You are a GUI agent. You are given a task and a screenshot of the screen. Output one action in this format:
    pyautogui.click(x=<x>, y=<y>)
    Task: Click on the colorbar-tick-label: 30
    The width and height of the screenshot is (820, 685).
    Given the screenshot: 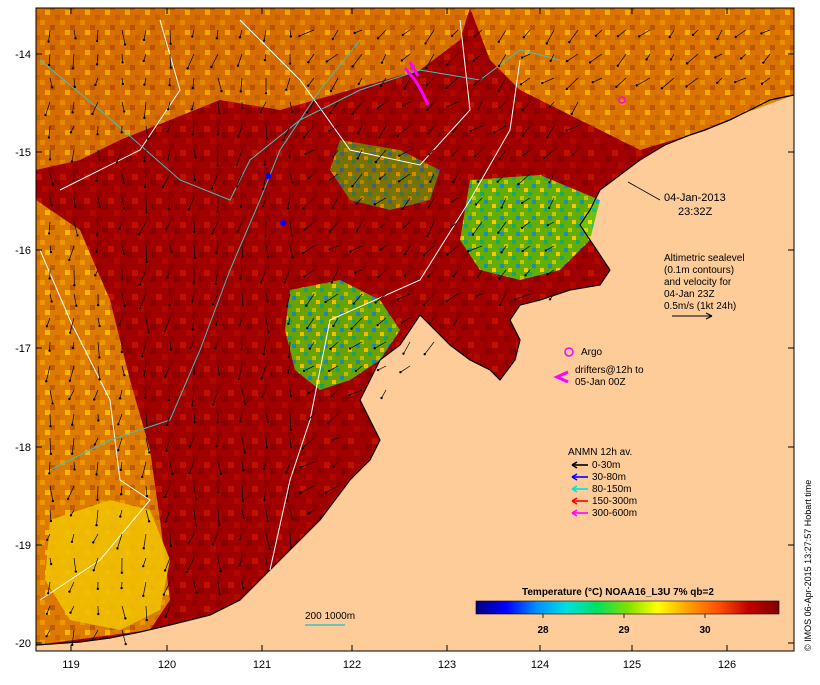 What is the action you would take?
    pyautogui.click(x=705, y=630)
    